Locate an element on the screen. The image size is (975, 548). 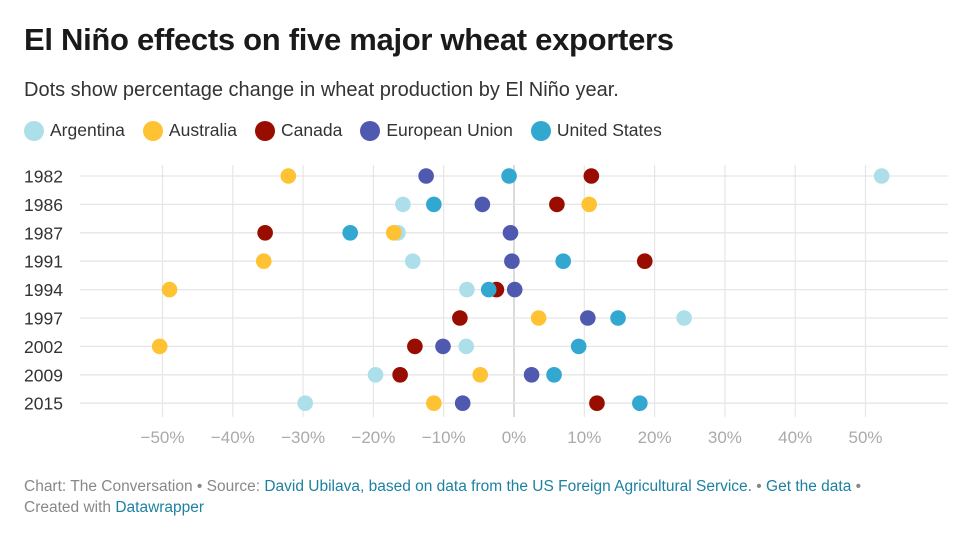
y-tick-label: 1987 is located at coordinates (43, 233).